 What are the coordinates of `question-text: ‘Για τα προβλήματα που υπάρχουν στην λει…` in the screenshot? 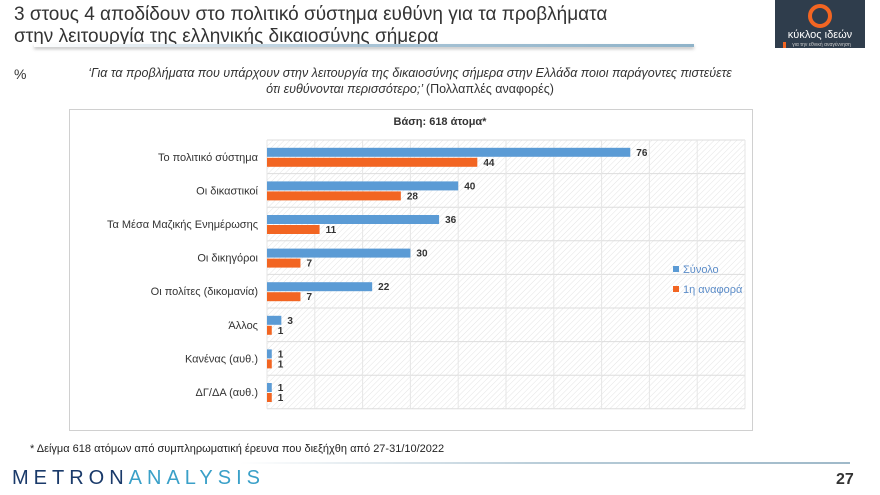 It's located at (410, 81).